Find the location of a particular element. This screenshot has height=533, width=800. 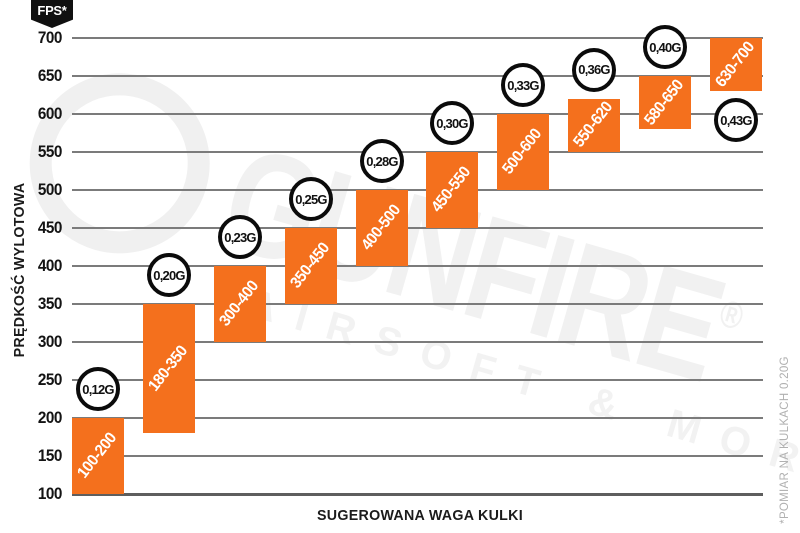

y-tick-label: 100 is located at coordinates (50, 493).